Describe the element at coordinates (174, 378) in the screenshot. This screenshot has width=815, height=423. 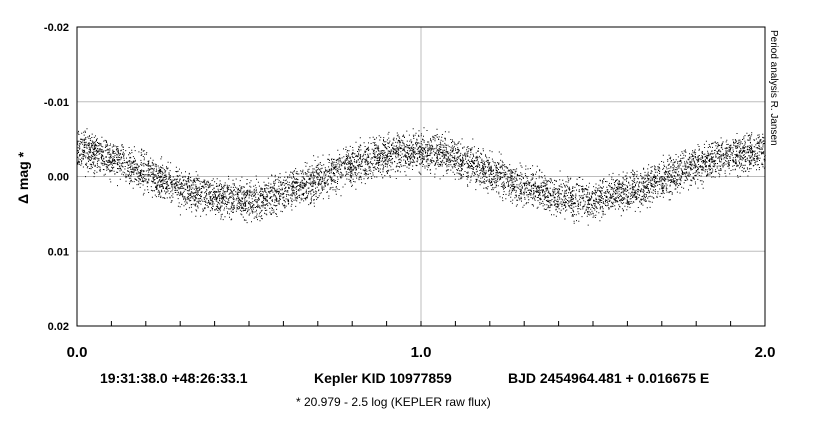
I see `footer-coords: 19:31:38.0 +48:26:33.1` at that location.